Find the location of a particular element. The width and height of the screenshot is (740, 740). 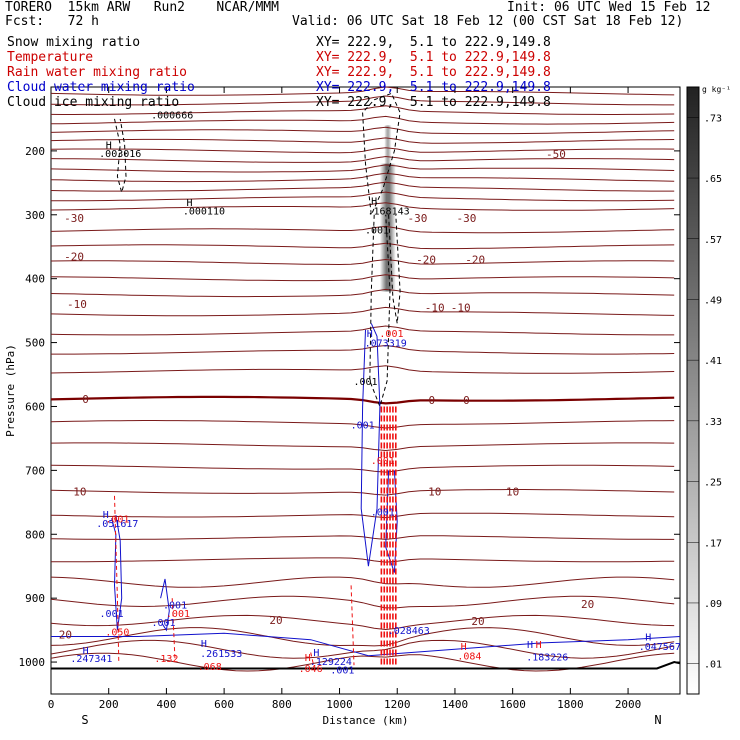

ice-contour-label: .000110 is located at coordinates (204, 211).